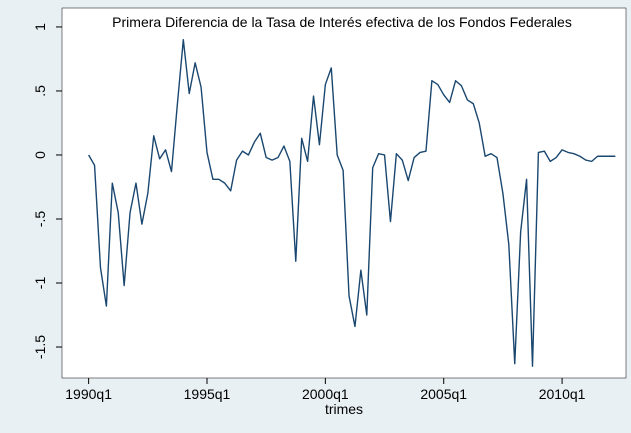  What do you see at coordinates (40, 27) in the screenshot?
I see `y-tick-label: 1` at bounding box center [40, 27].